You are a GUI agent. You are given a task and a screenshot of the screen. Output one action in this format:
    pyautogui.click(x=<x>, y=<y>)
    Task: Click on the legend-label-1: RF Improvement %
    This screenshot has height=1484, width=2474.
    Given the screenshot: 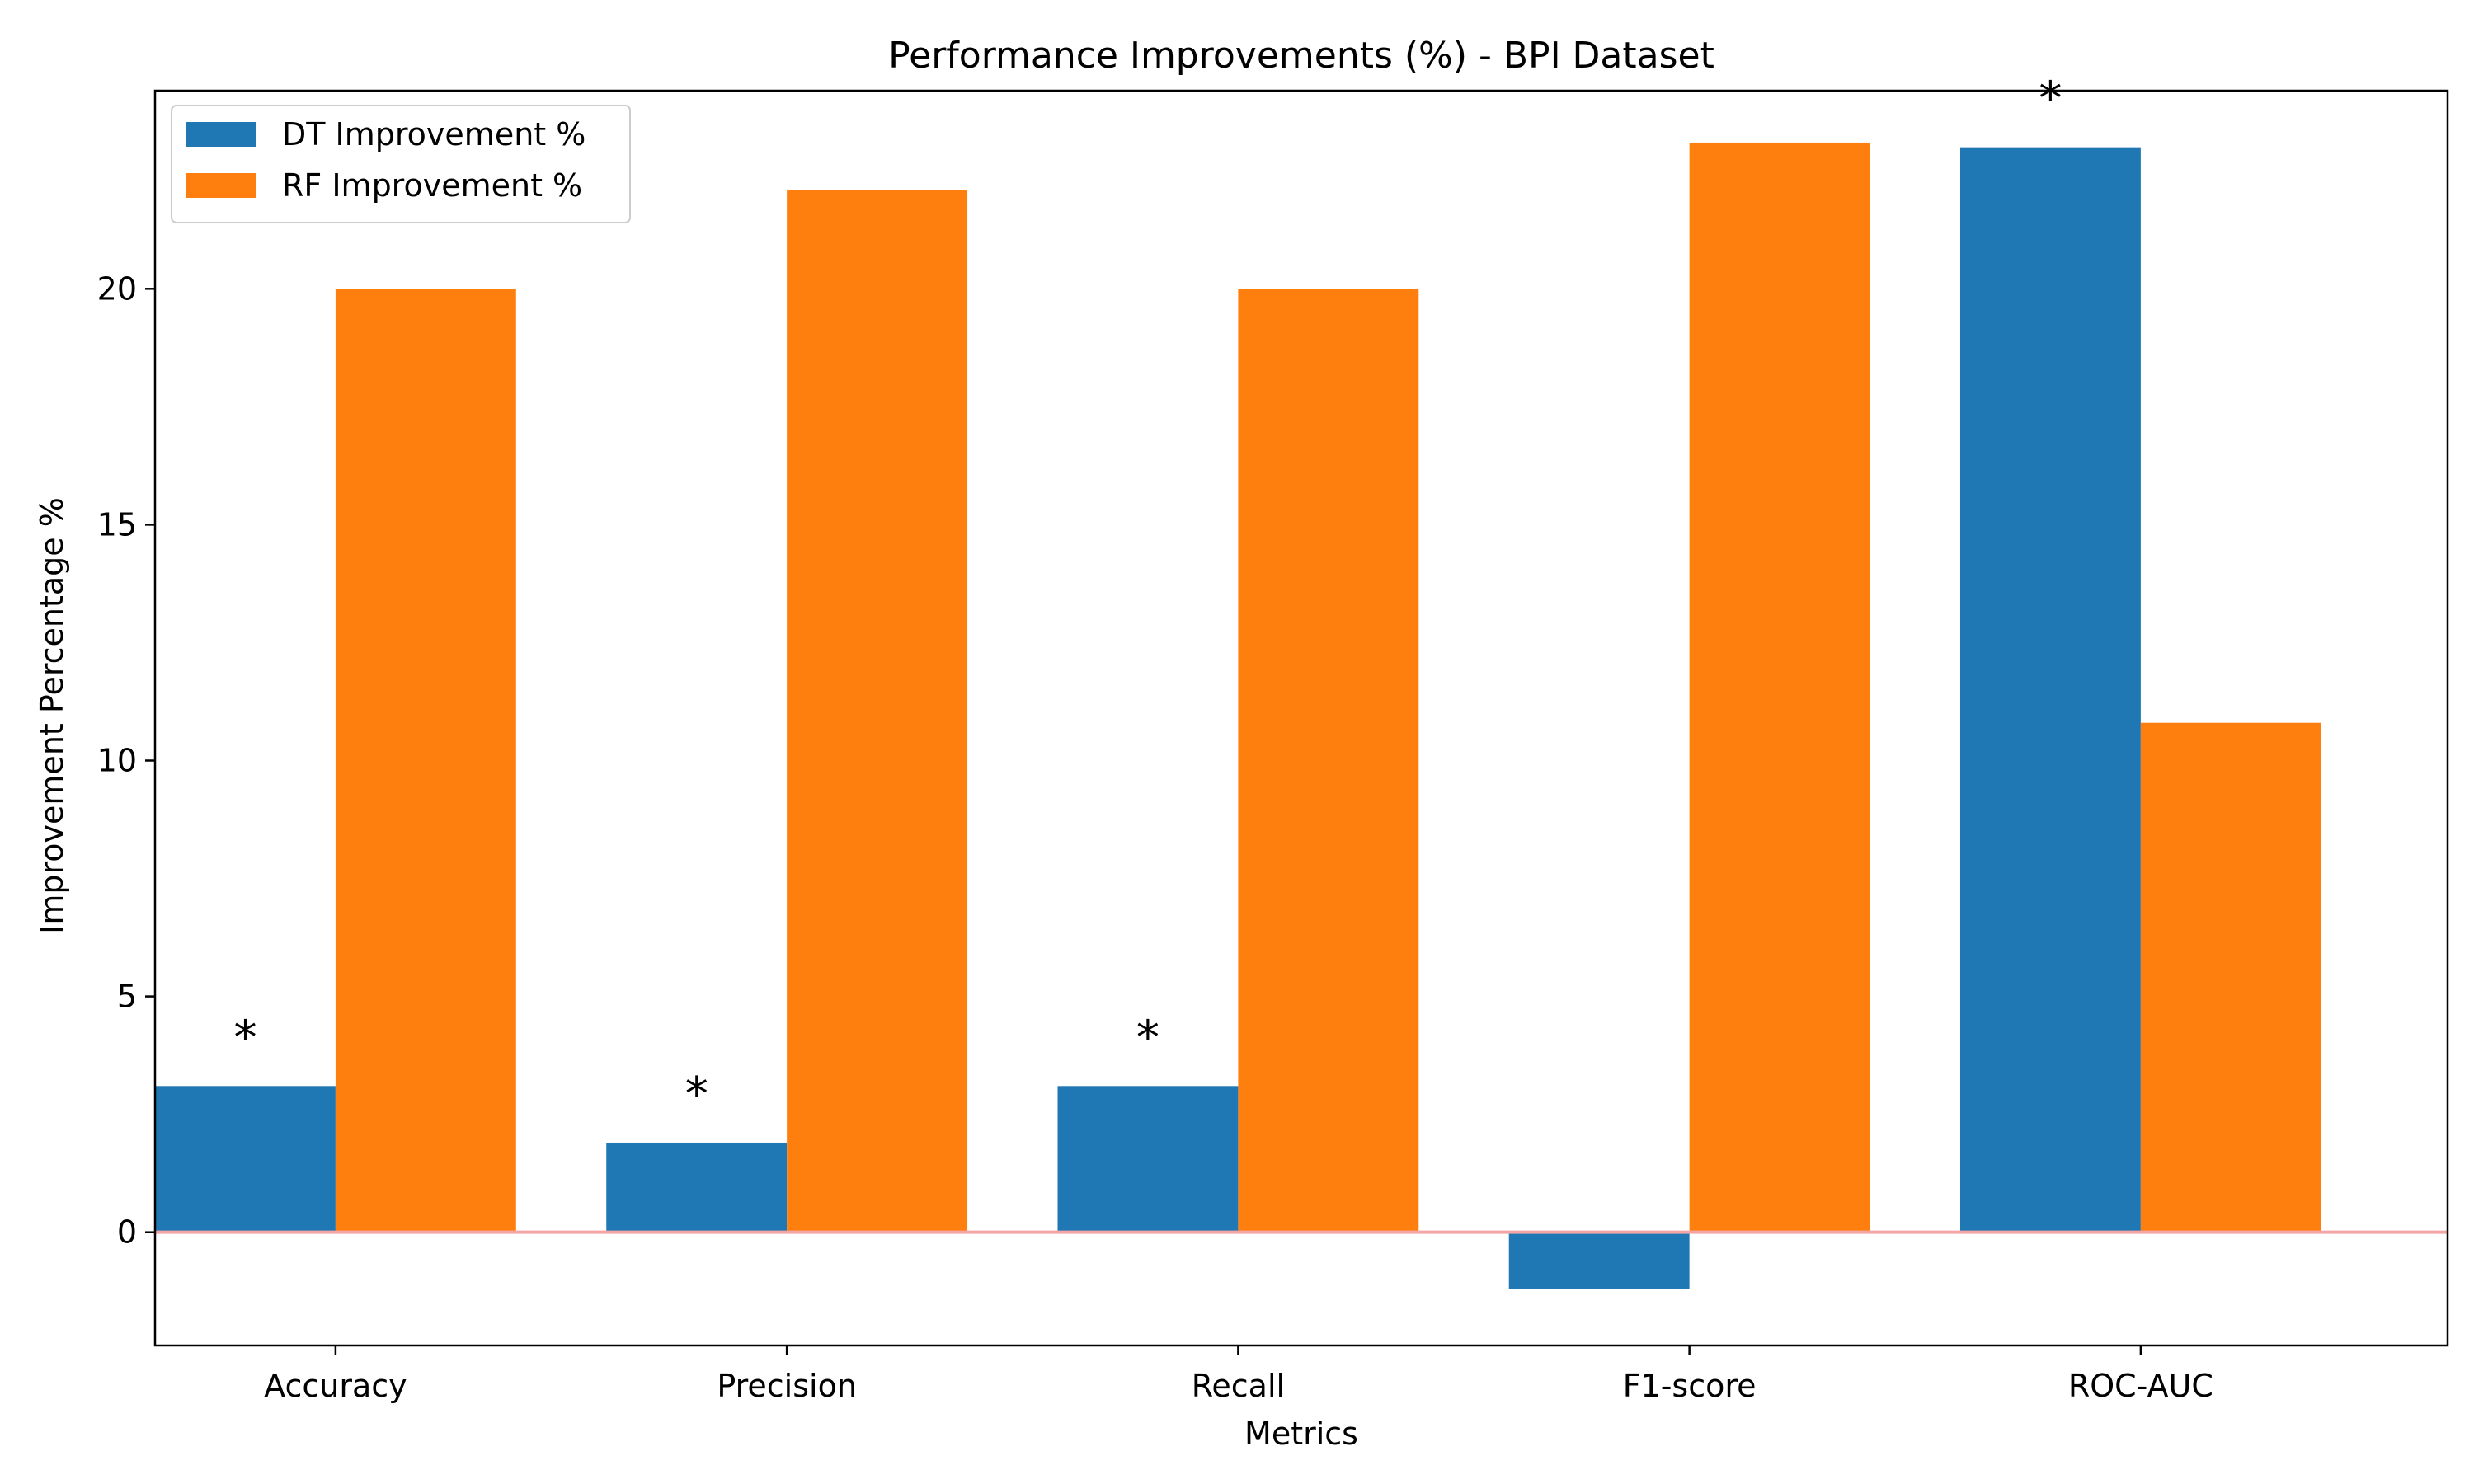 What is the action you would take?
    pyautogui.click(x=432, y=185)
    